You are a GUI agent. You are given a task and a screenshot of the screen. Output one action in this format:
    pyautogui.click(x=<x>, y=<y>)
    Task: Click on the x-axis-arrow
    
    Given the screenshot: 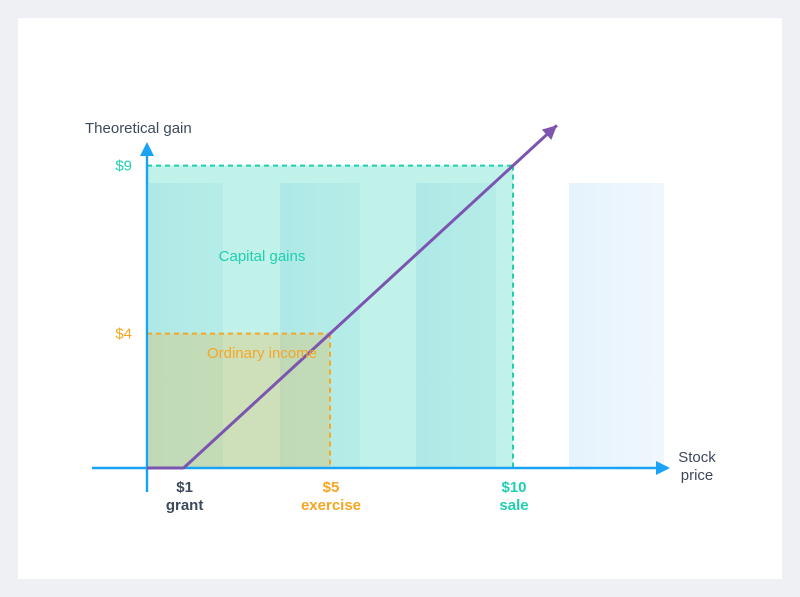 What is the action you would take?
    pyautogui.click(x=663, y=468)
    